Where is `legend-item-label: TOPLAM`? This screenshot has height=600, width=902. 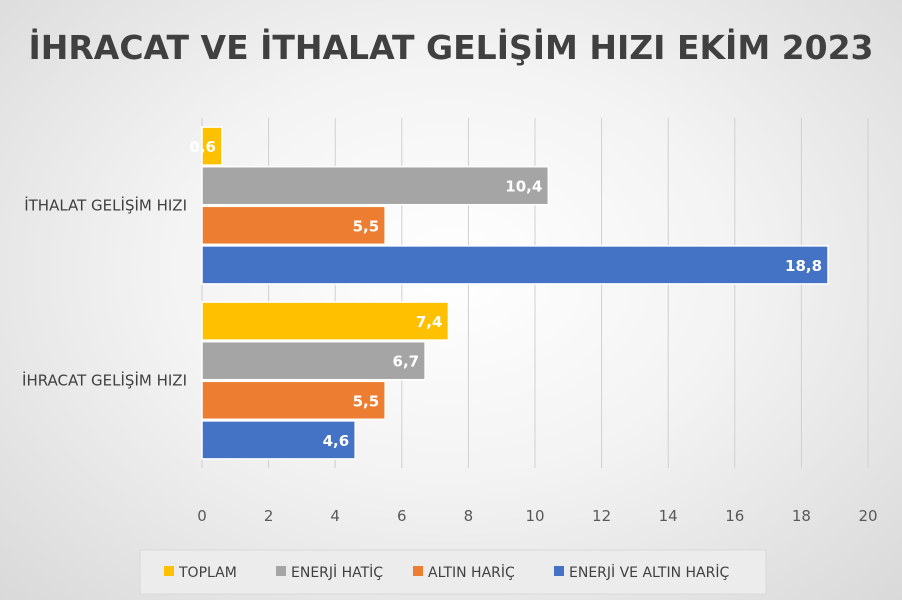 legend-item-label: TOPLAM is located at coordinates (207, 573).